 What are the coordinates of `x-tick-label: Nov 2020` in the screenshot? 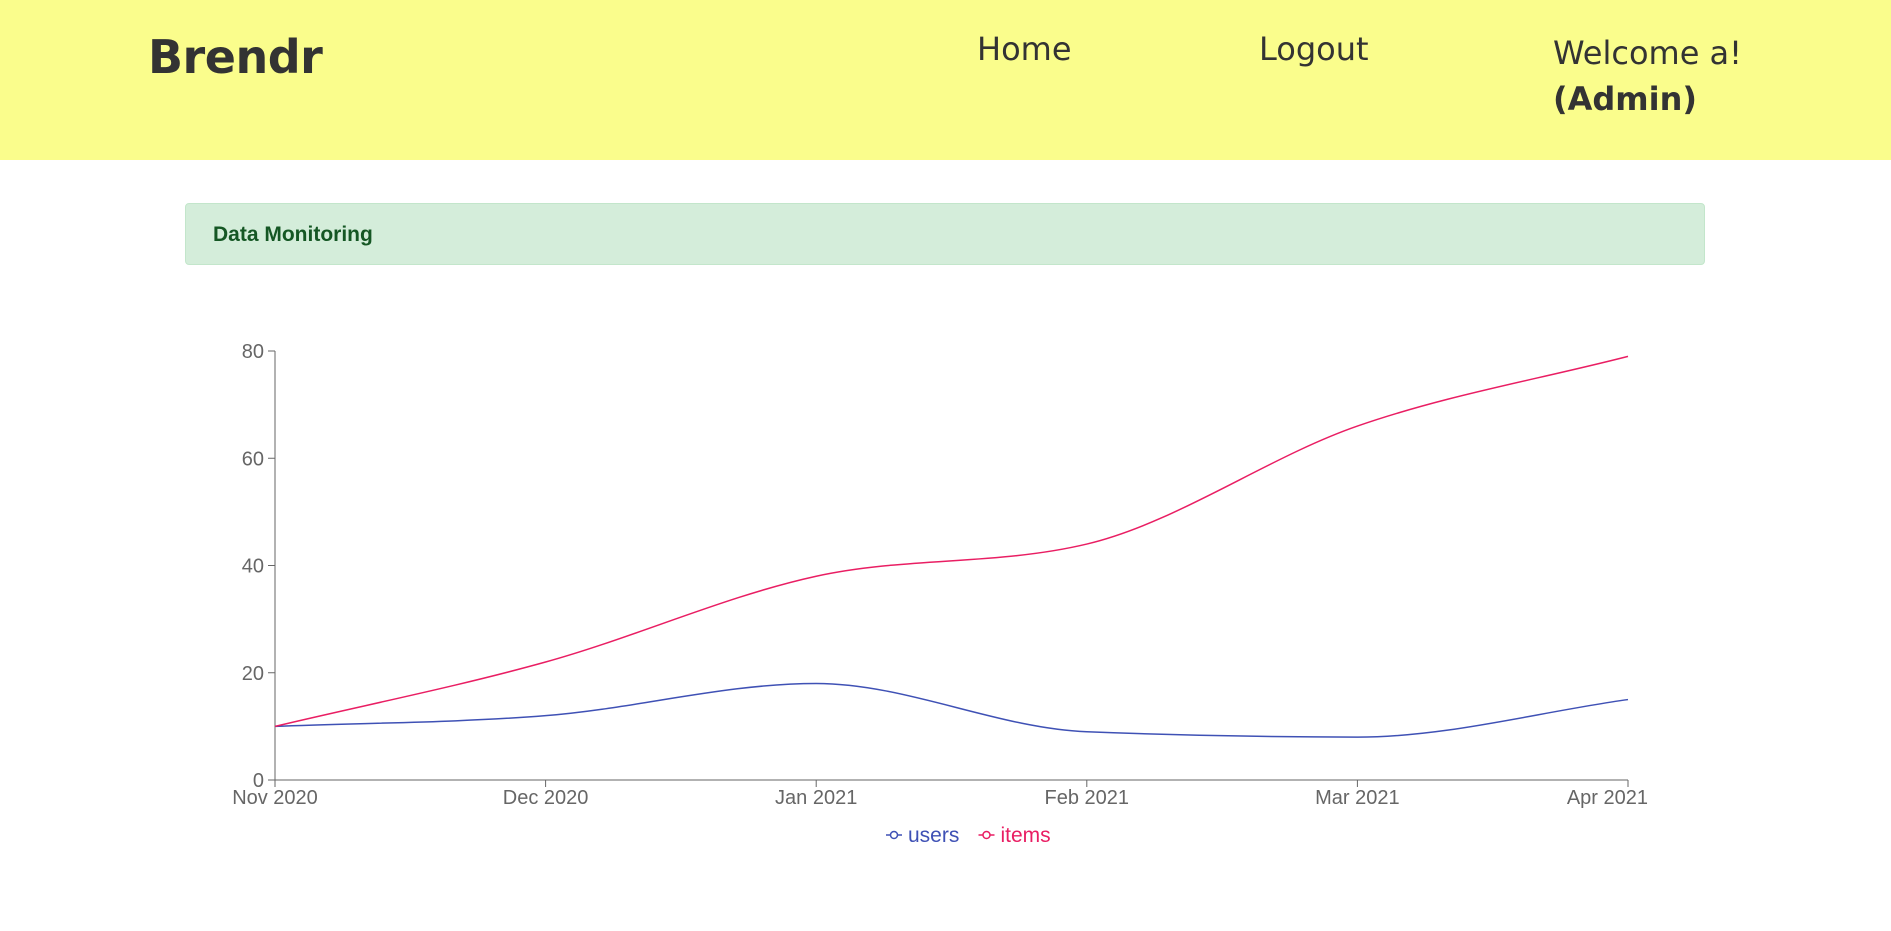 It's located at (275, 798).